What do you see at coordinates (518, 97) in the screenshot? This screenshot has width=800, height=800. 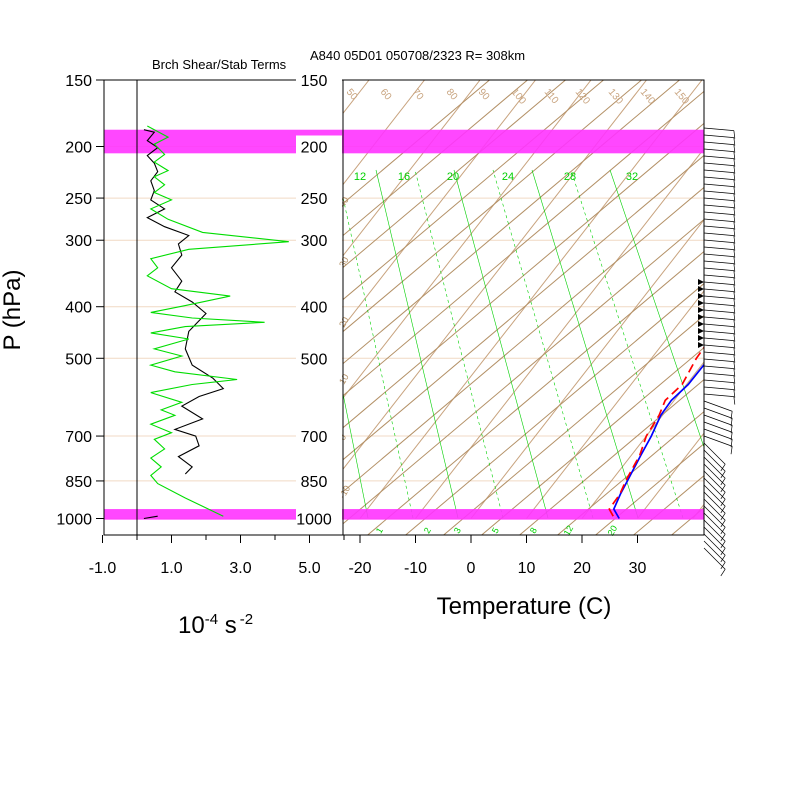 I see `isotherm-label-5: 100` at bounding box center [518, 97].